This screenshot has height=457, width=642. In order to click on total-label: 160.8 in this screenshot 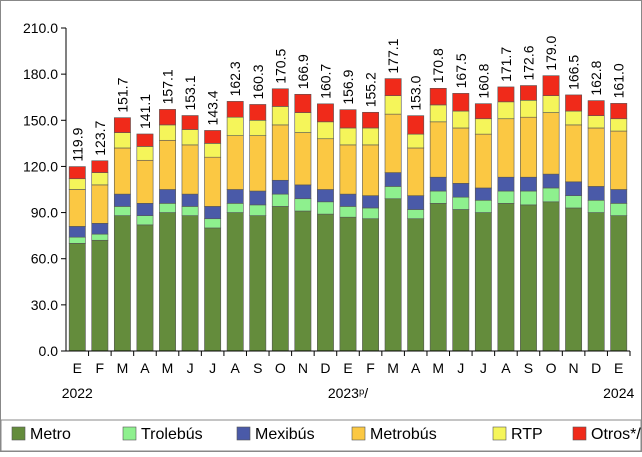, I will do `click(483, 80)`.